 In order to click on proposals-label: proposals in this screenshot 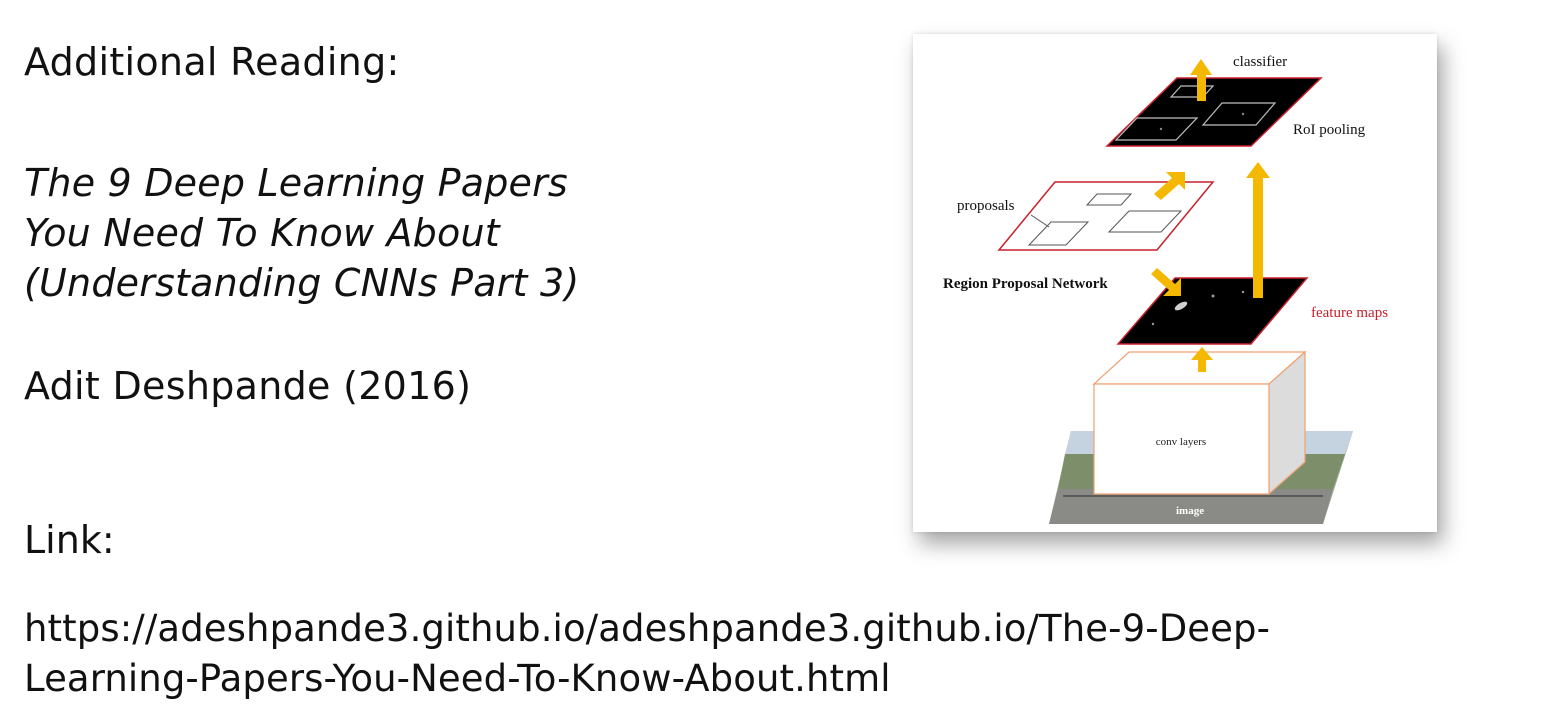, I will do `click(986, 206)`.